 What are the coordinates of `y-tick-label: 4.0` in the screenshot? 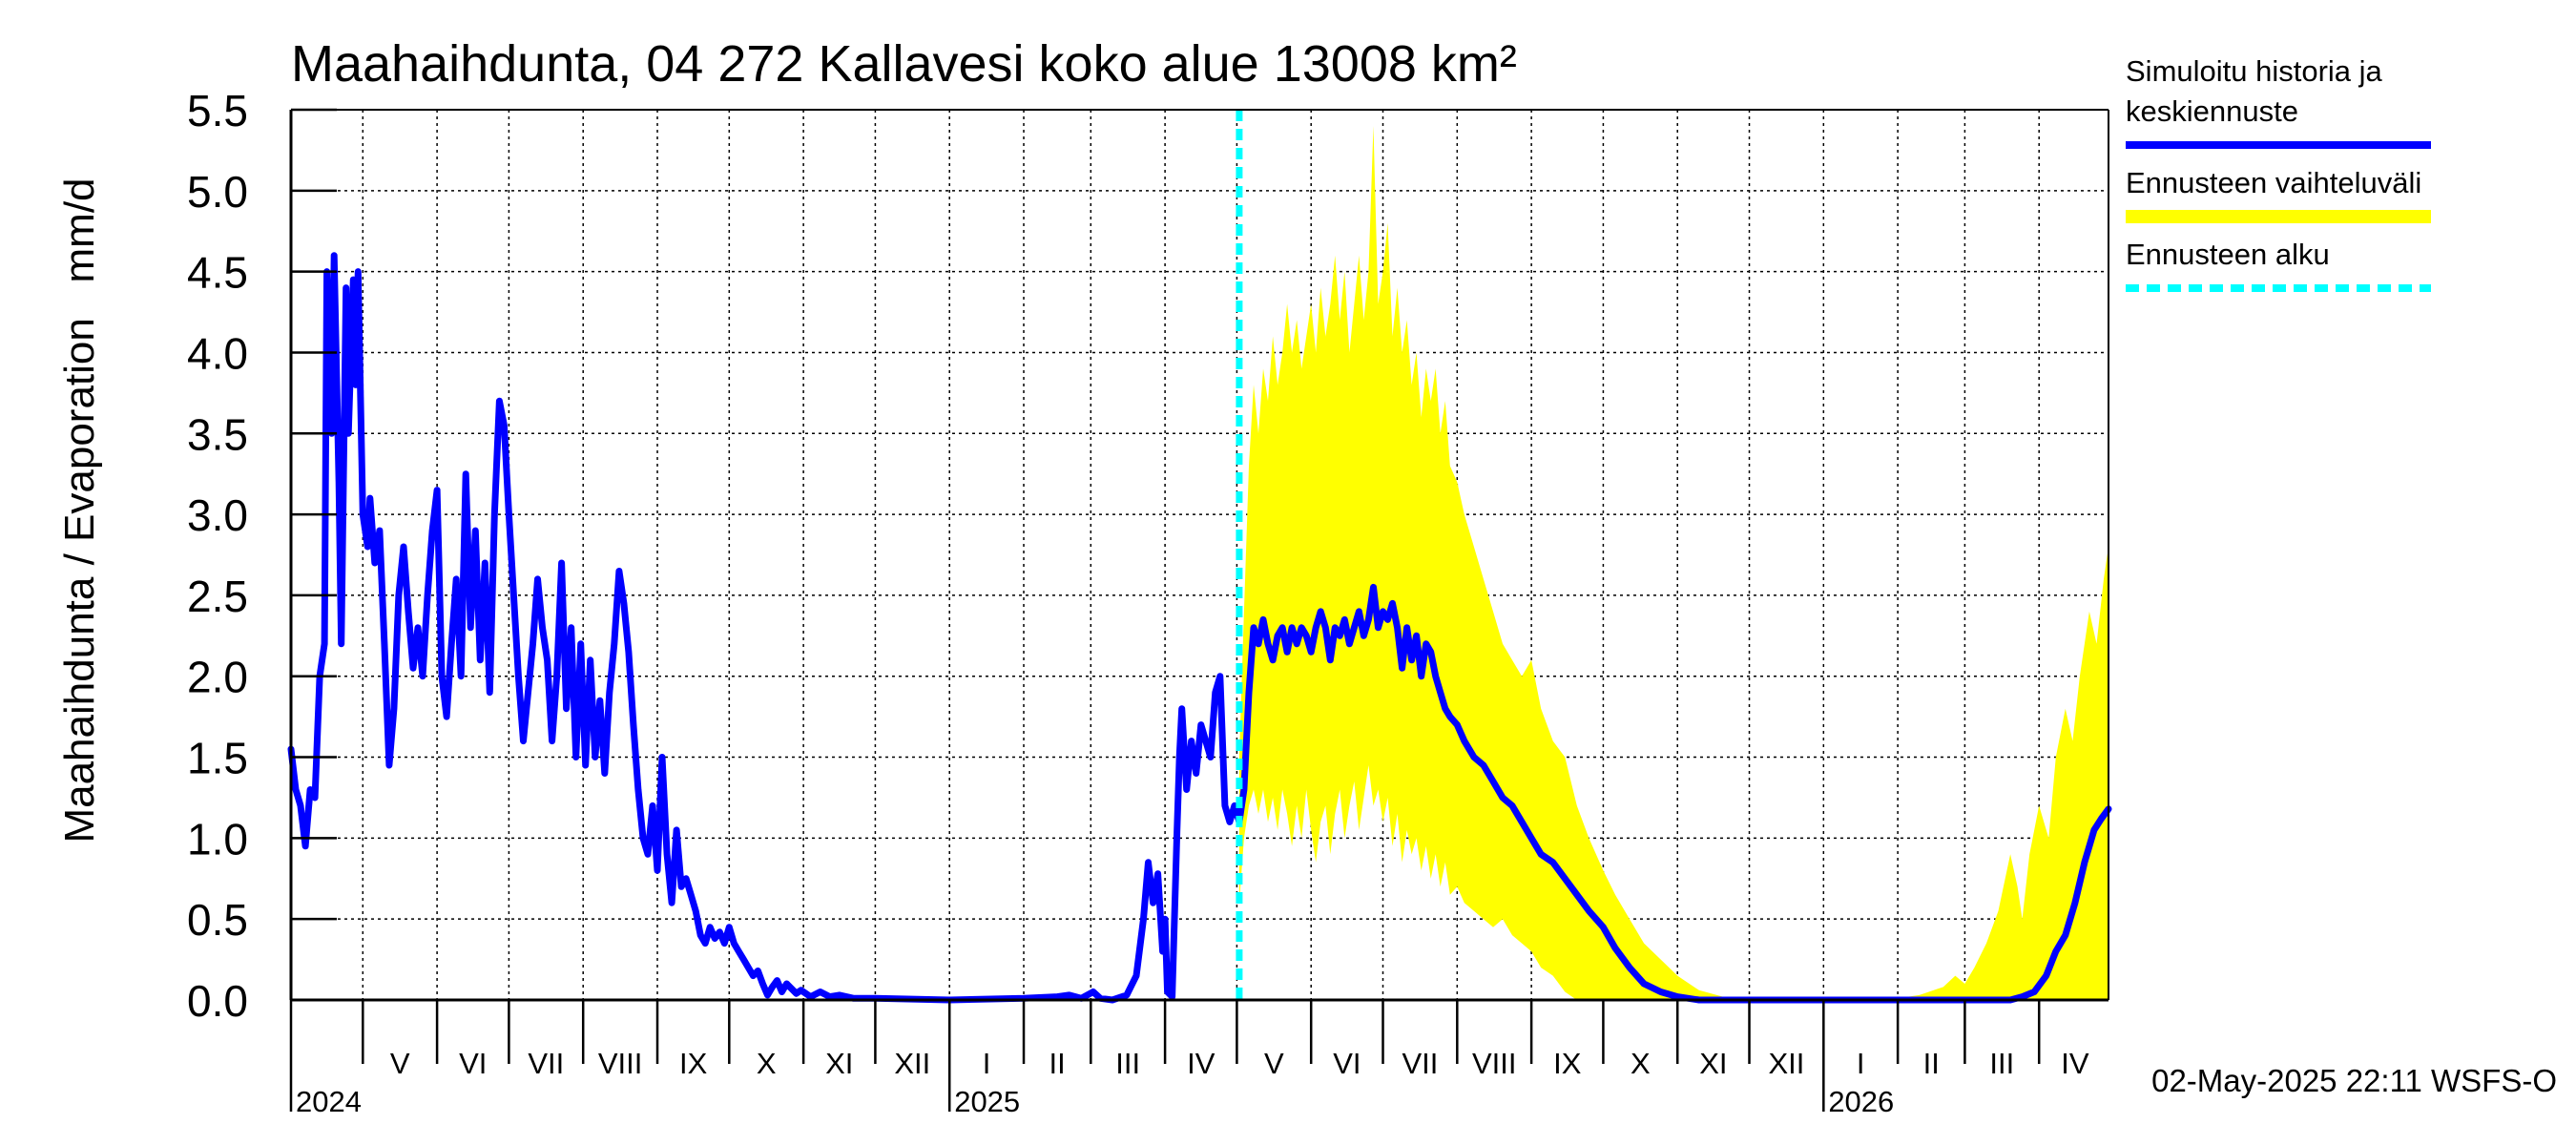 It's located at (217, 353).